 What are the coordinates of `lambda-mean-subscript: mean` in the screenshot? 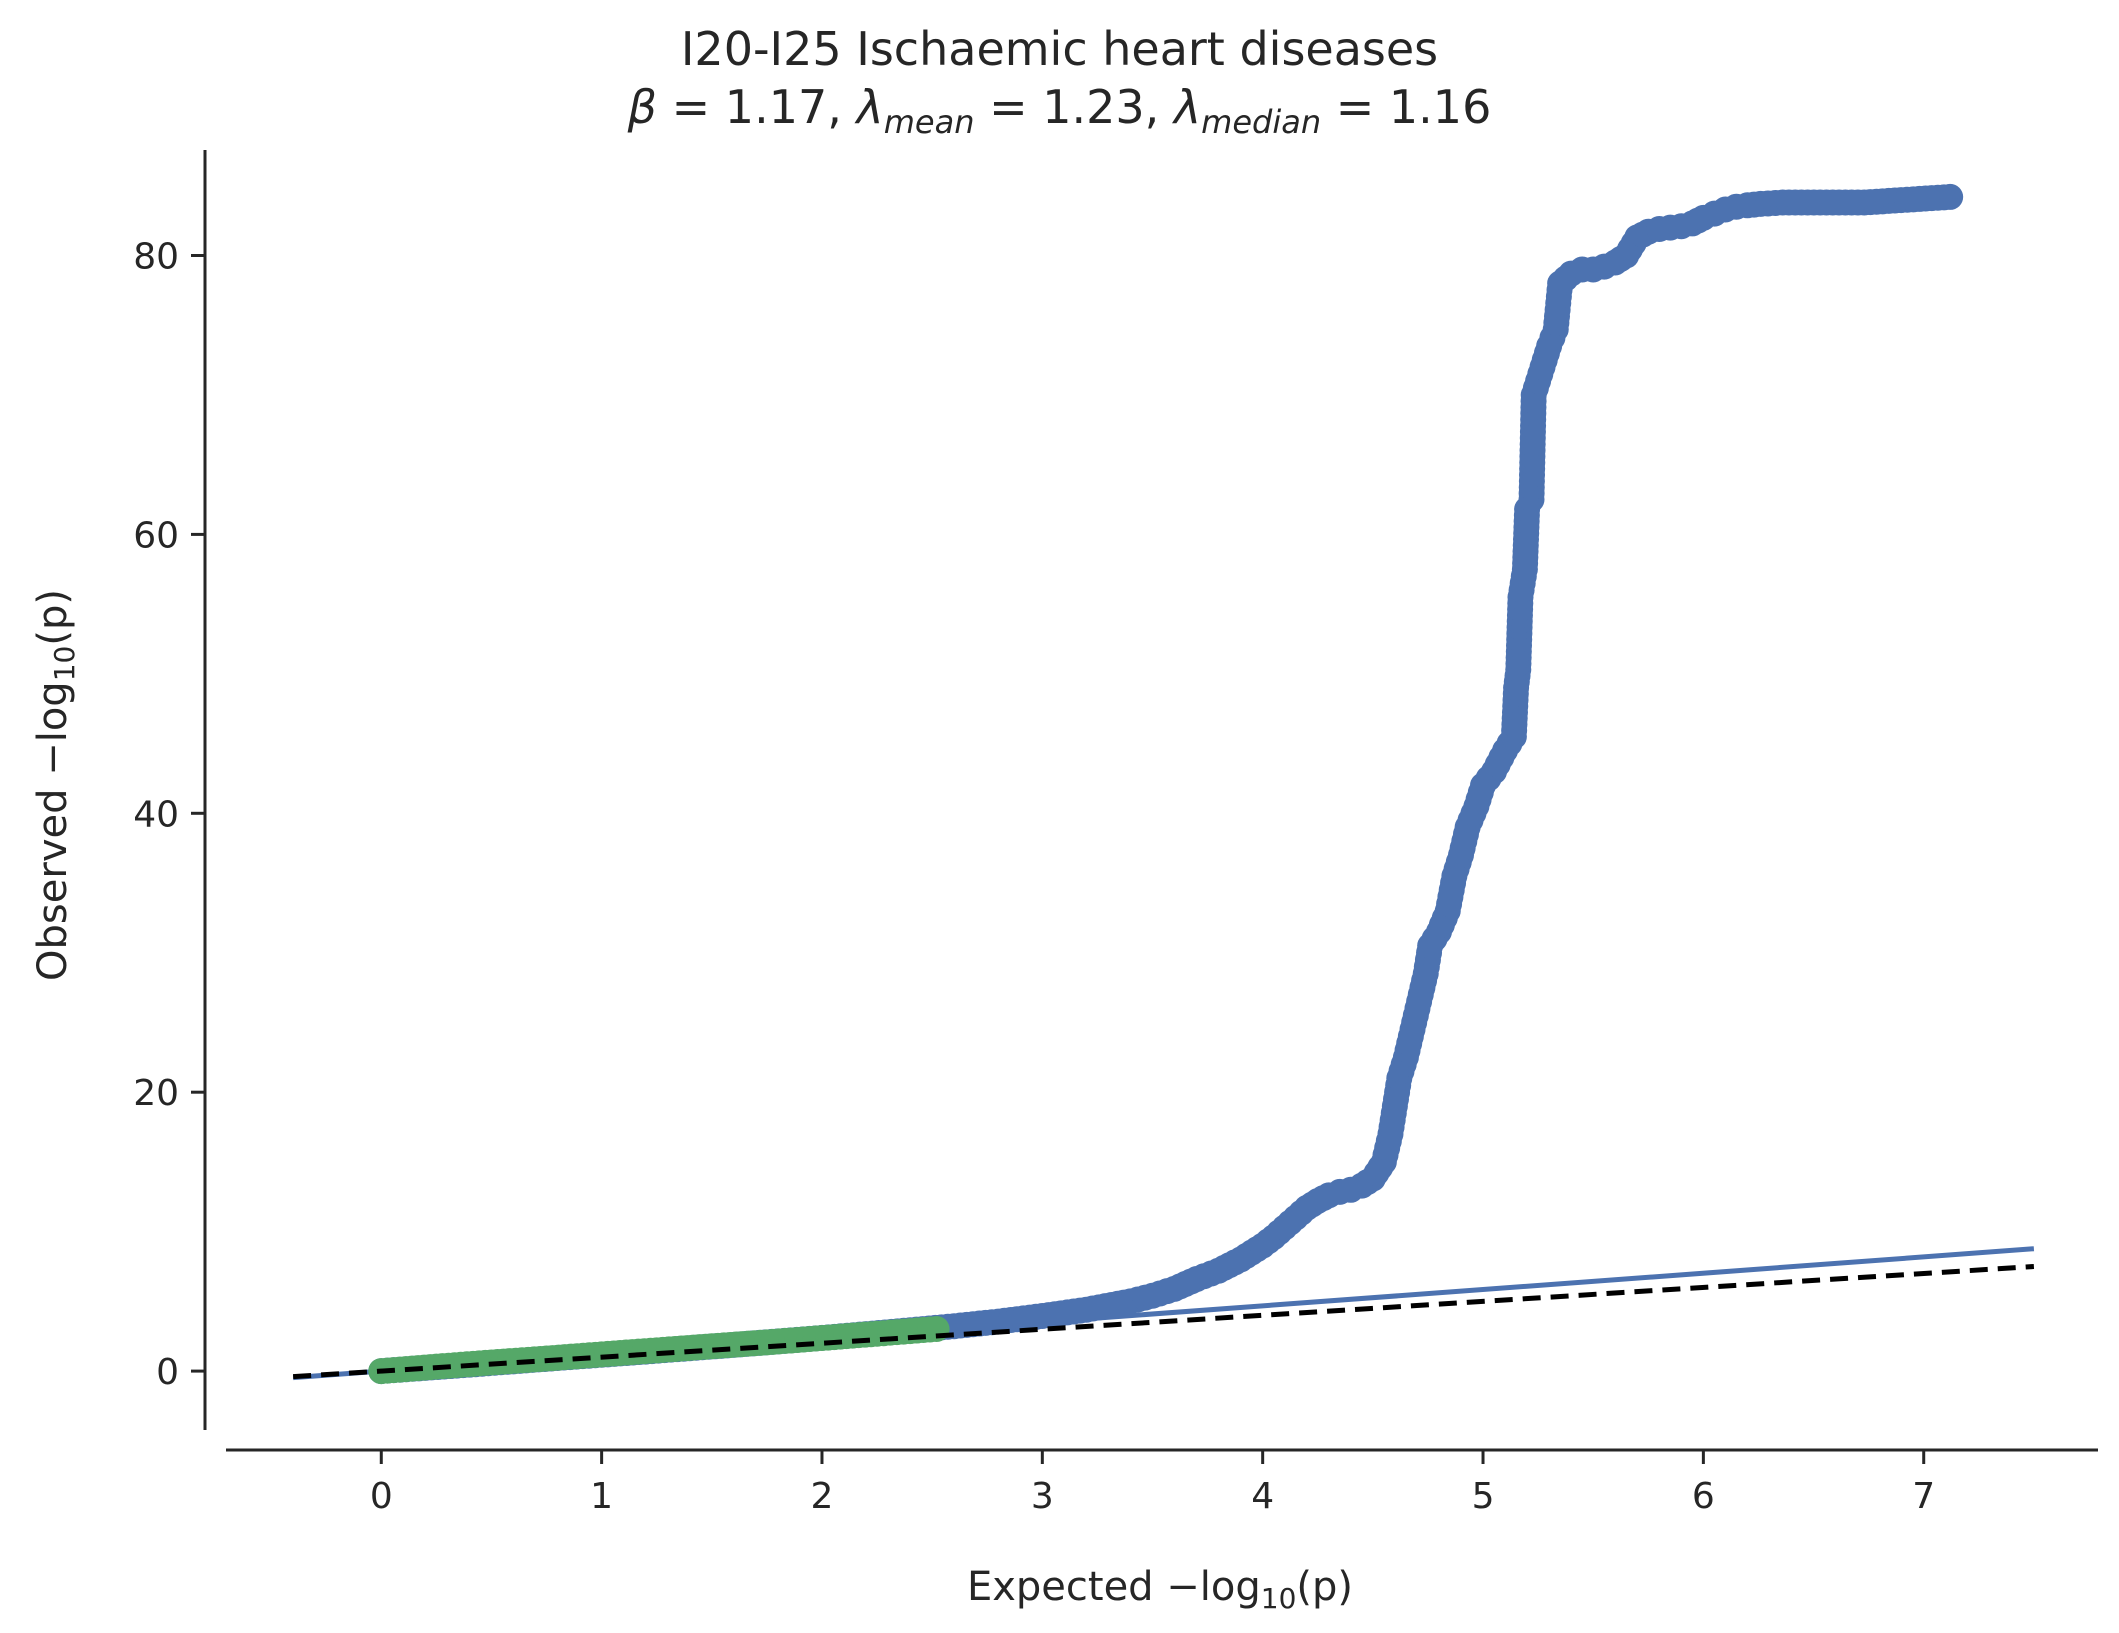 It's located at (929, 122).